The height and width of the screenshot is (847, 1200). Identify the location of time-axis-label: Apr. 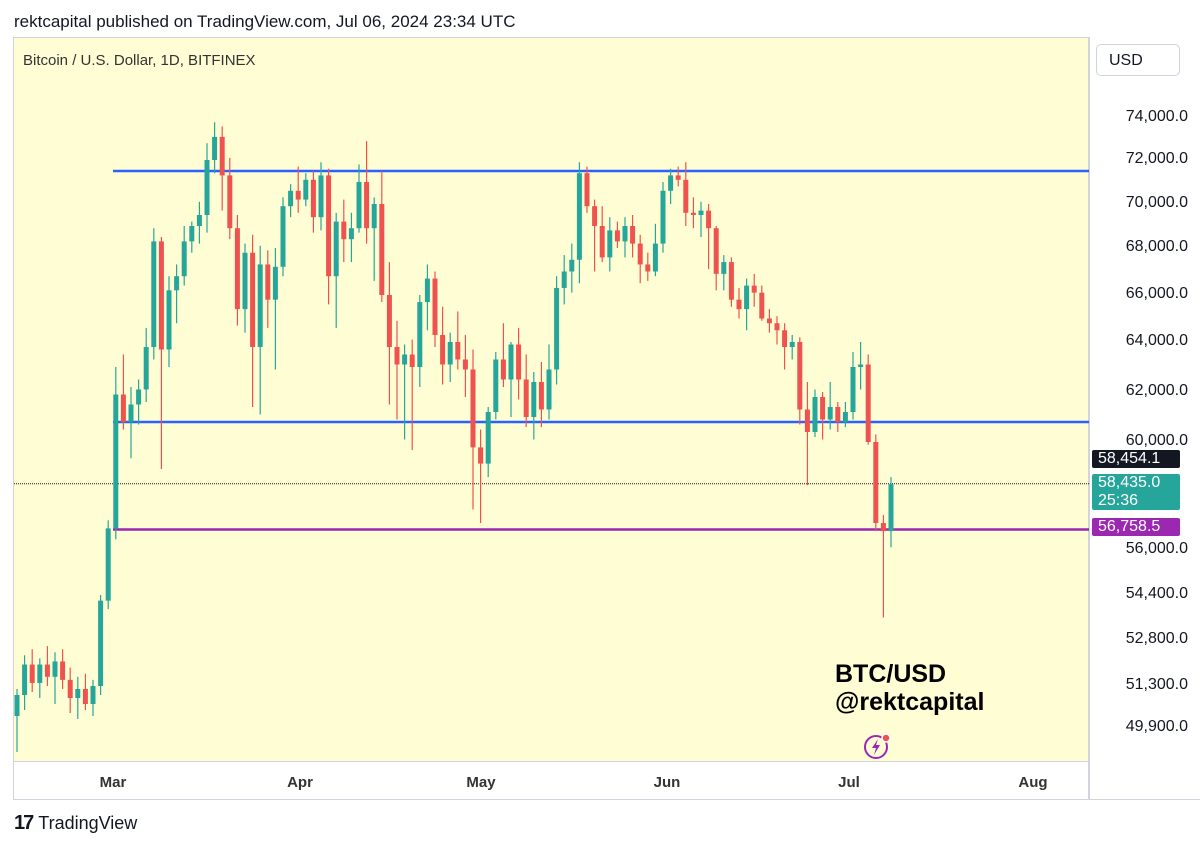
(300, 782).